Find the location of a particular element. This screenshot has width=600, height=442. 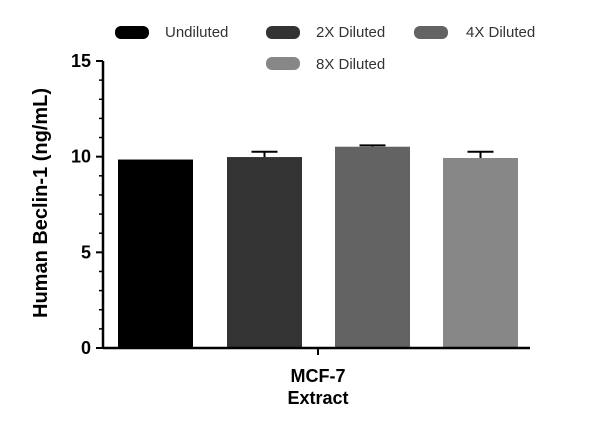

legend-swatch-undiluted is located at coordinates (132, 32).